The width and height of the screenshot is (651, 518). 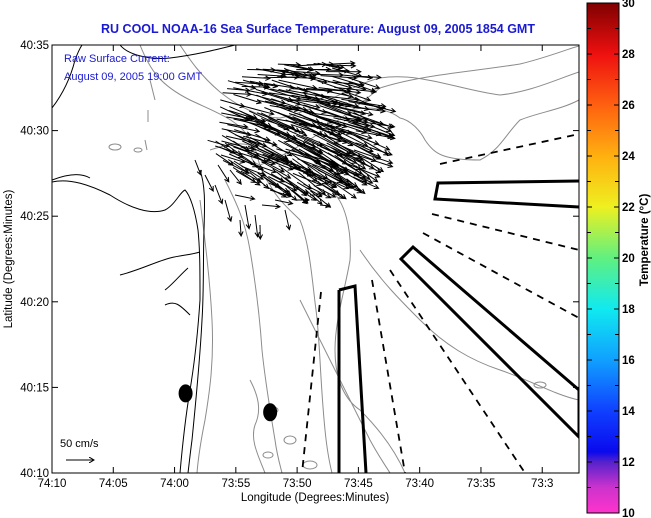 I want to click on colorbar-tick-label: 20, so click(x=628, y=259).